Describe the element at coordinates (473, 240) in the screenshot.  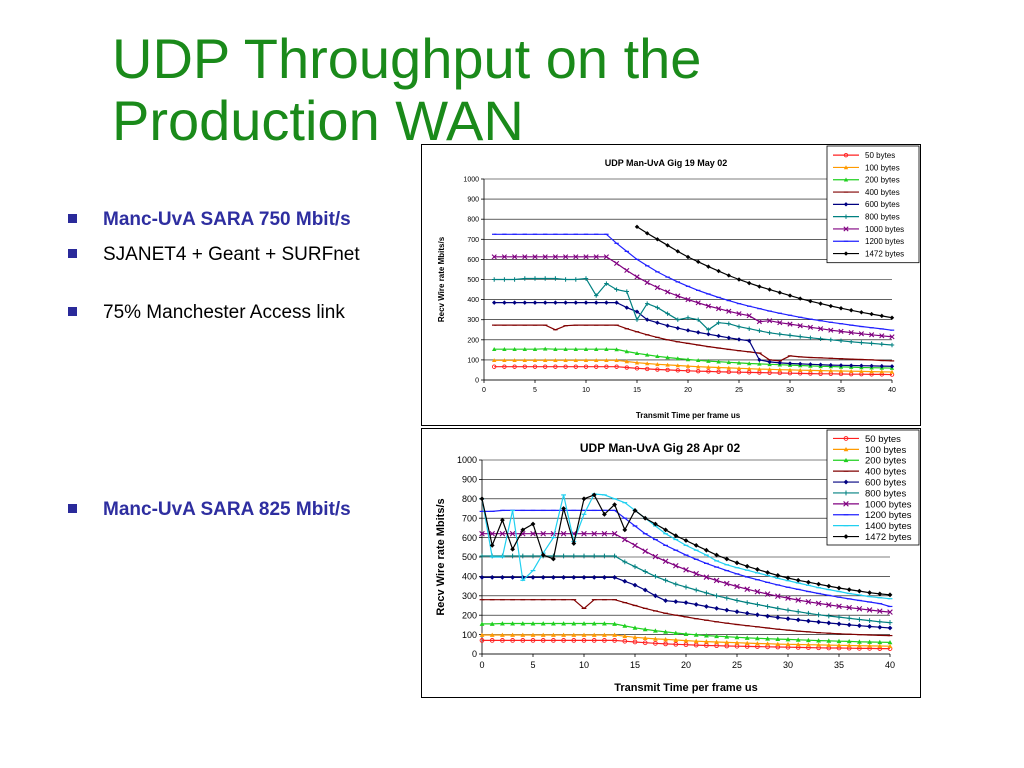
I see `y-tick-label: 700` at that location.